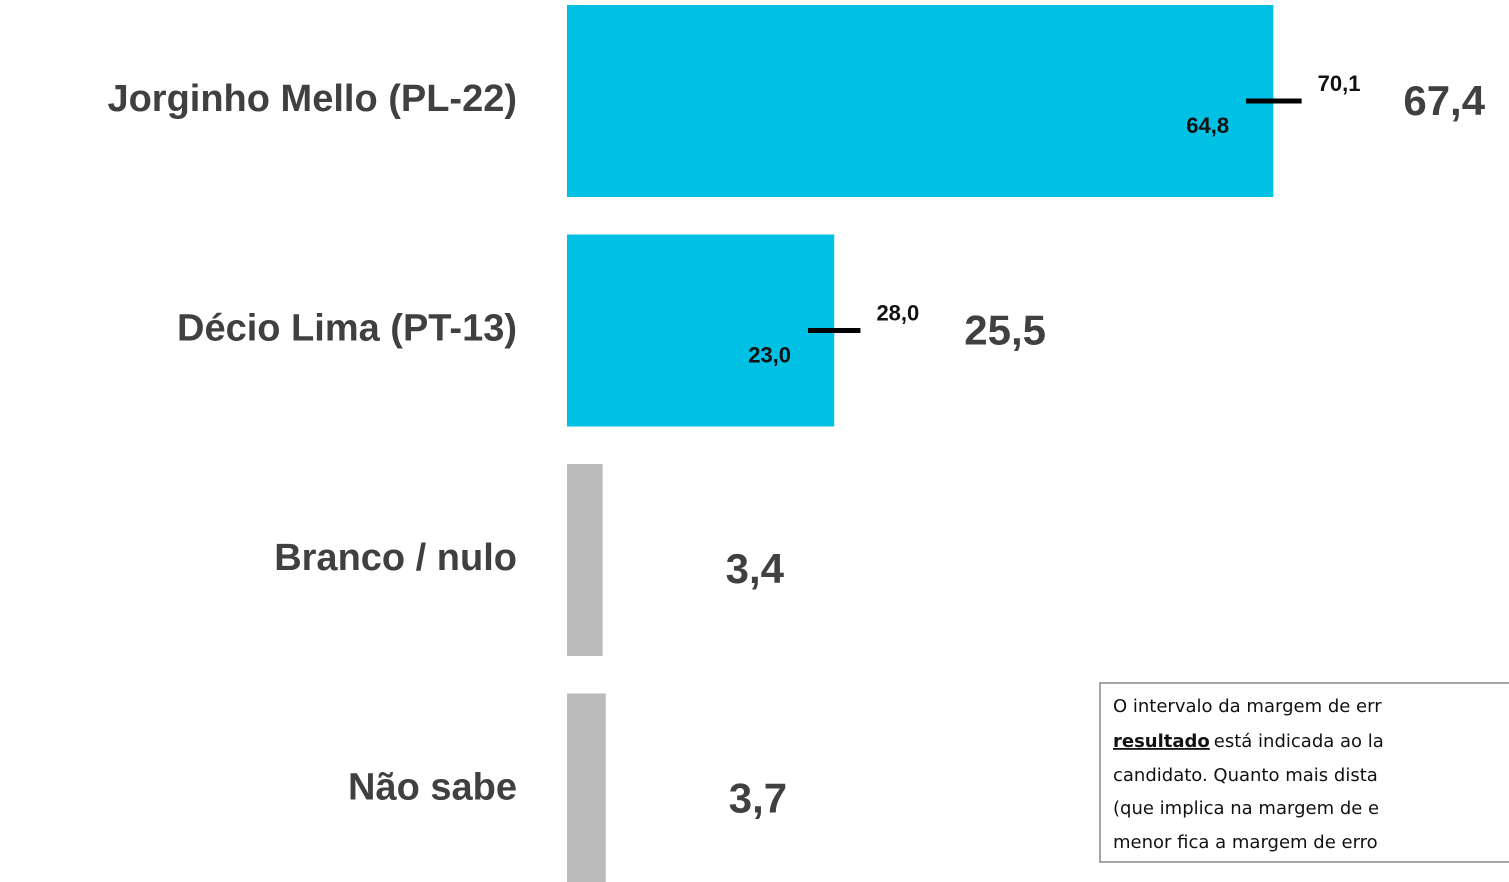 Image resolution: width=1509 pixels, height=882 pixels. What do you see at coordinates (758, 798) in the screenshot?
I see `value-label: 3,7` at bounding box center [758, 798].